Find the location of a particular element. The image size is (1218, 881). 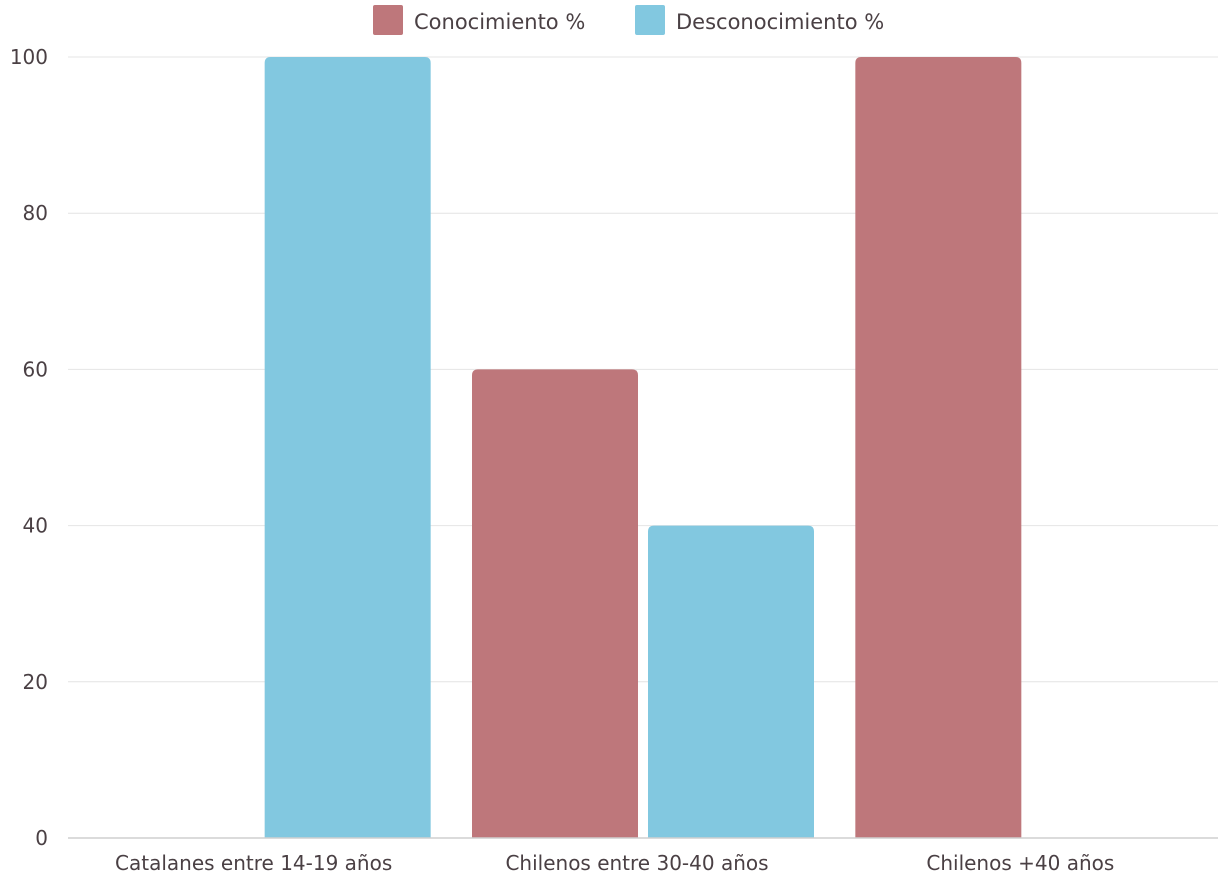

y-tick-label-60: 60 is located at coordinates (35, 369).